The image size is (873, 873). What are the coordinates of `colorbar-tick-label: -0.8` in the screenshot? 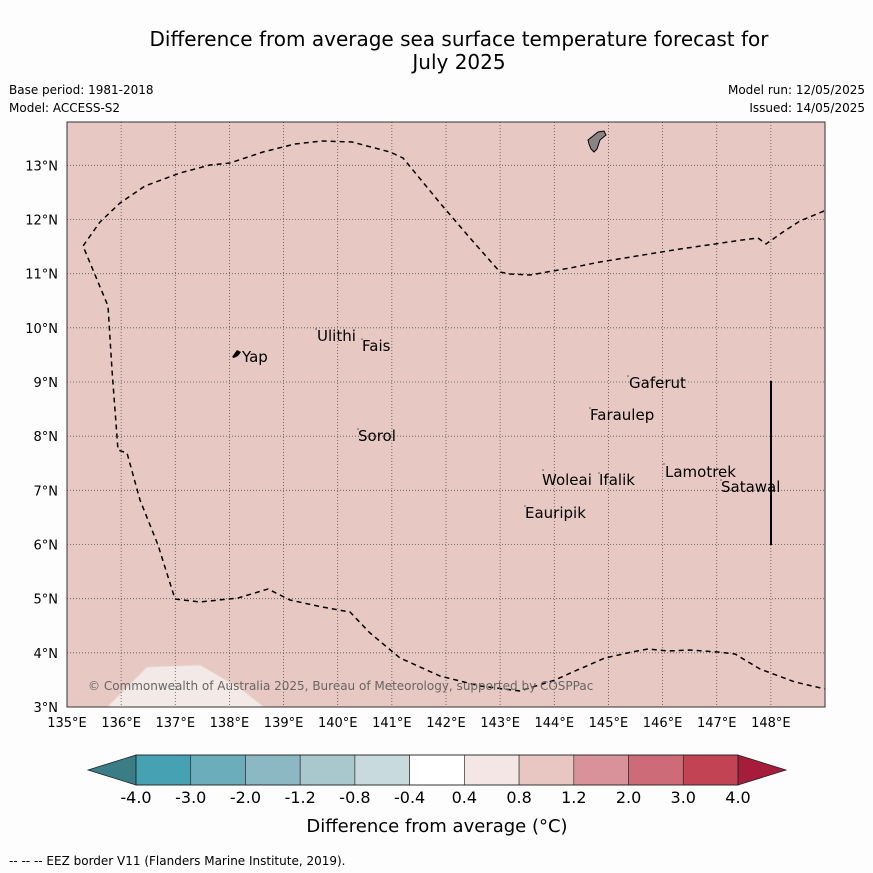 It's located at (354, 797).